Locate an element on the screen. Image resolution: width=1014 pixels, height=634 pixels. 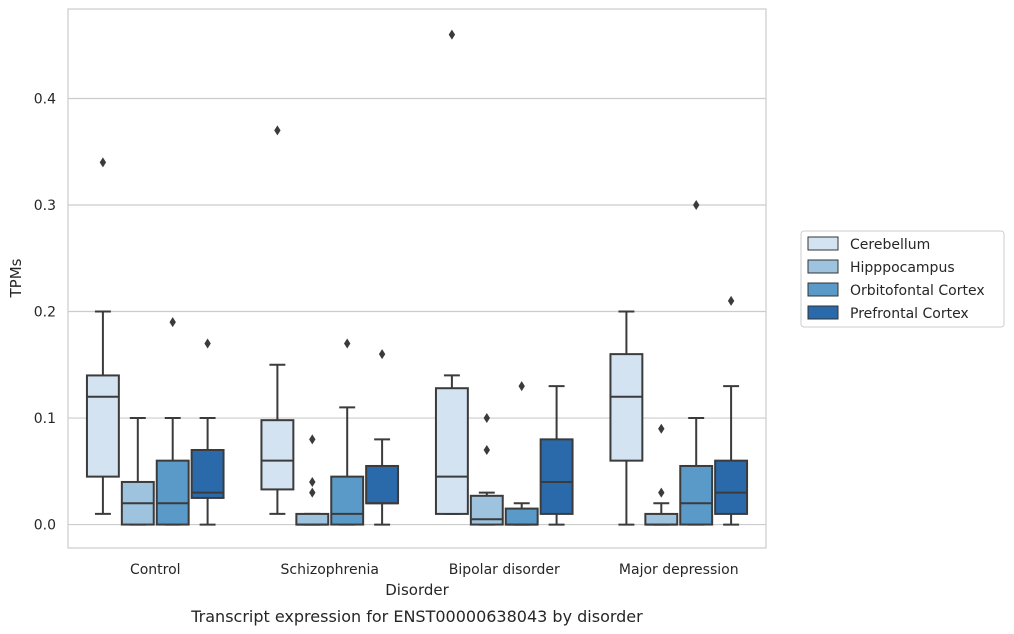
box-schizophrenia-prefrontal-cortex is located at coordinates (382, 437).